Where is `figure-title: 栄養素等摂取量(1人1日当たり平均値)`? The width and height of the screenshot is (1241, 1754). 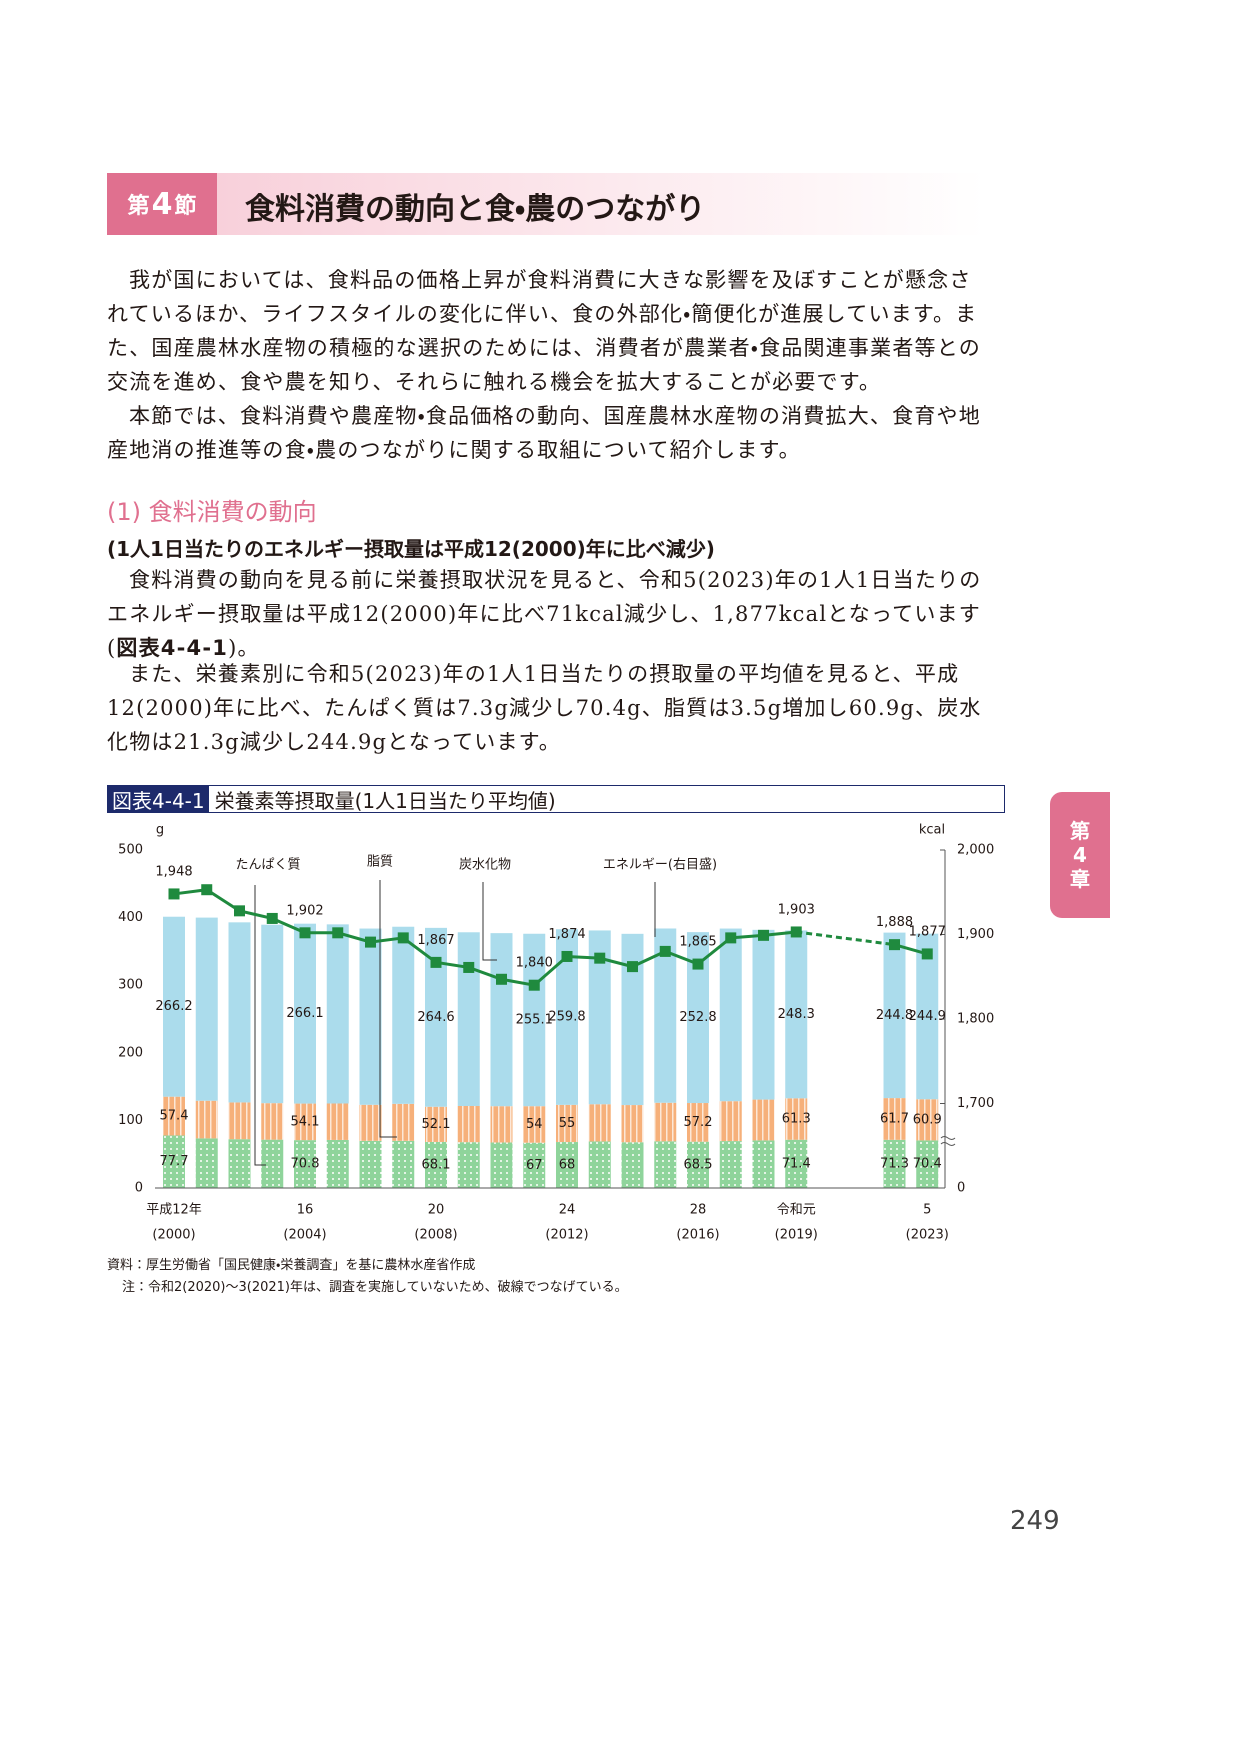 figure-title: 栄養素等摂取量(1人1日当たり平均値) is located at coordinates (385, 800).